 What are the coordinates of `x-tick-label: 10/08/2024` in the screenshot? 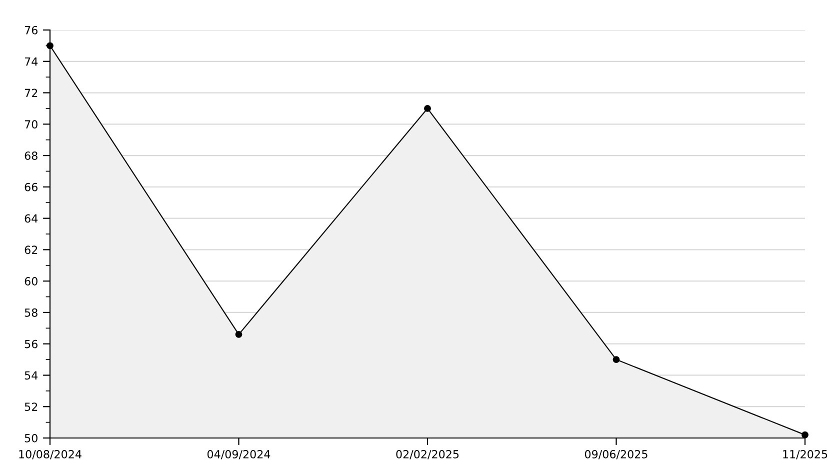 It's located at (50, 455).